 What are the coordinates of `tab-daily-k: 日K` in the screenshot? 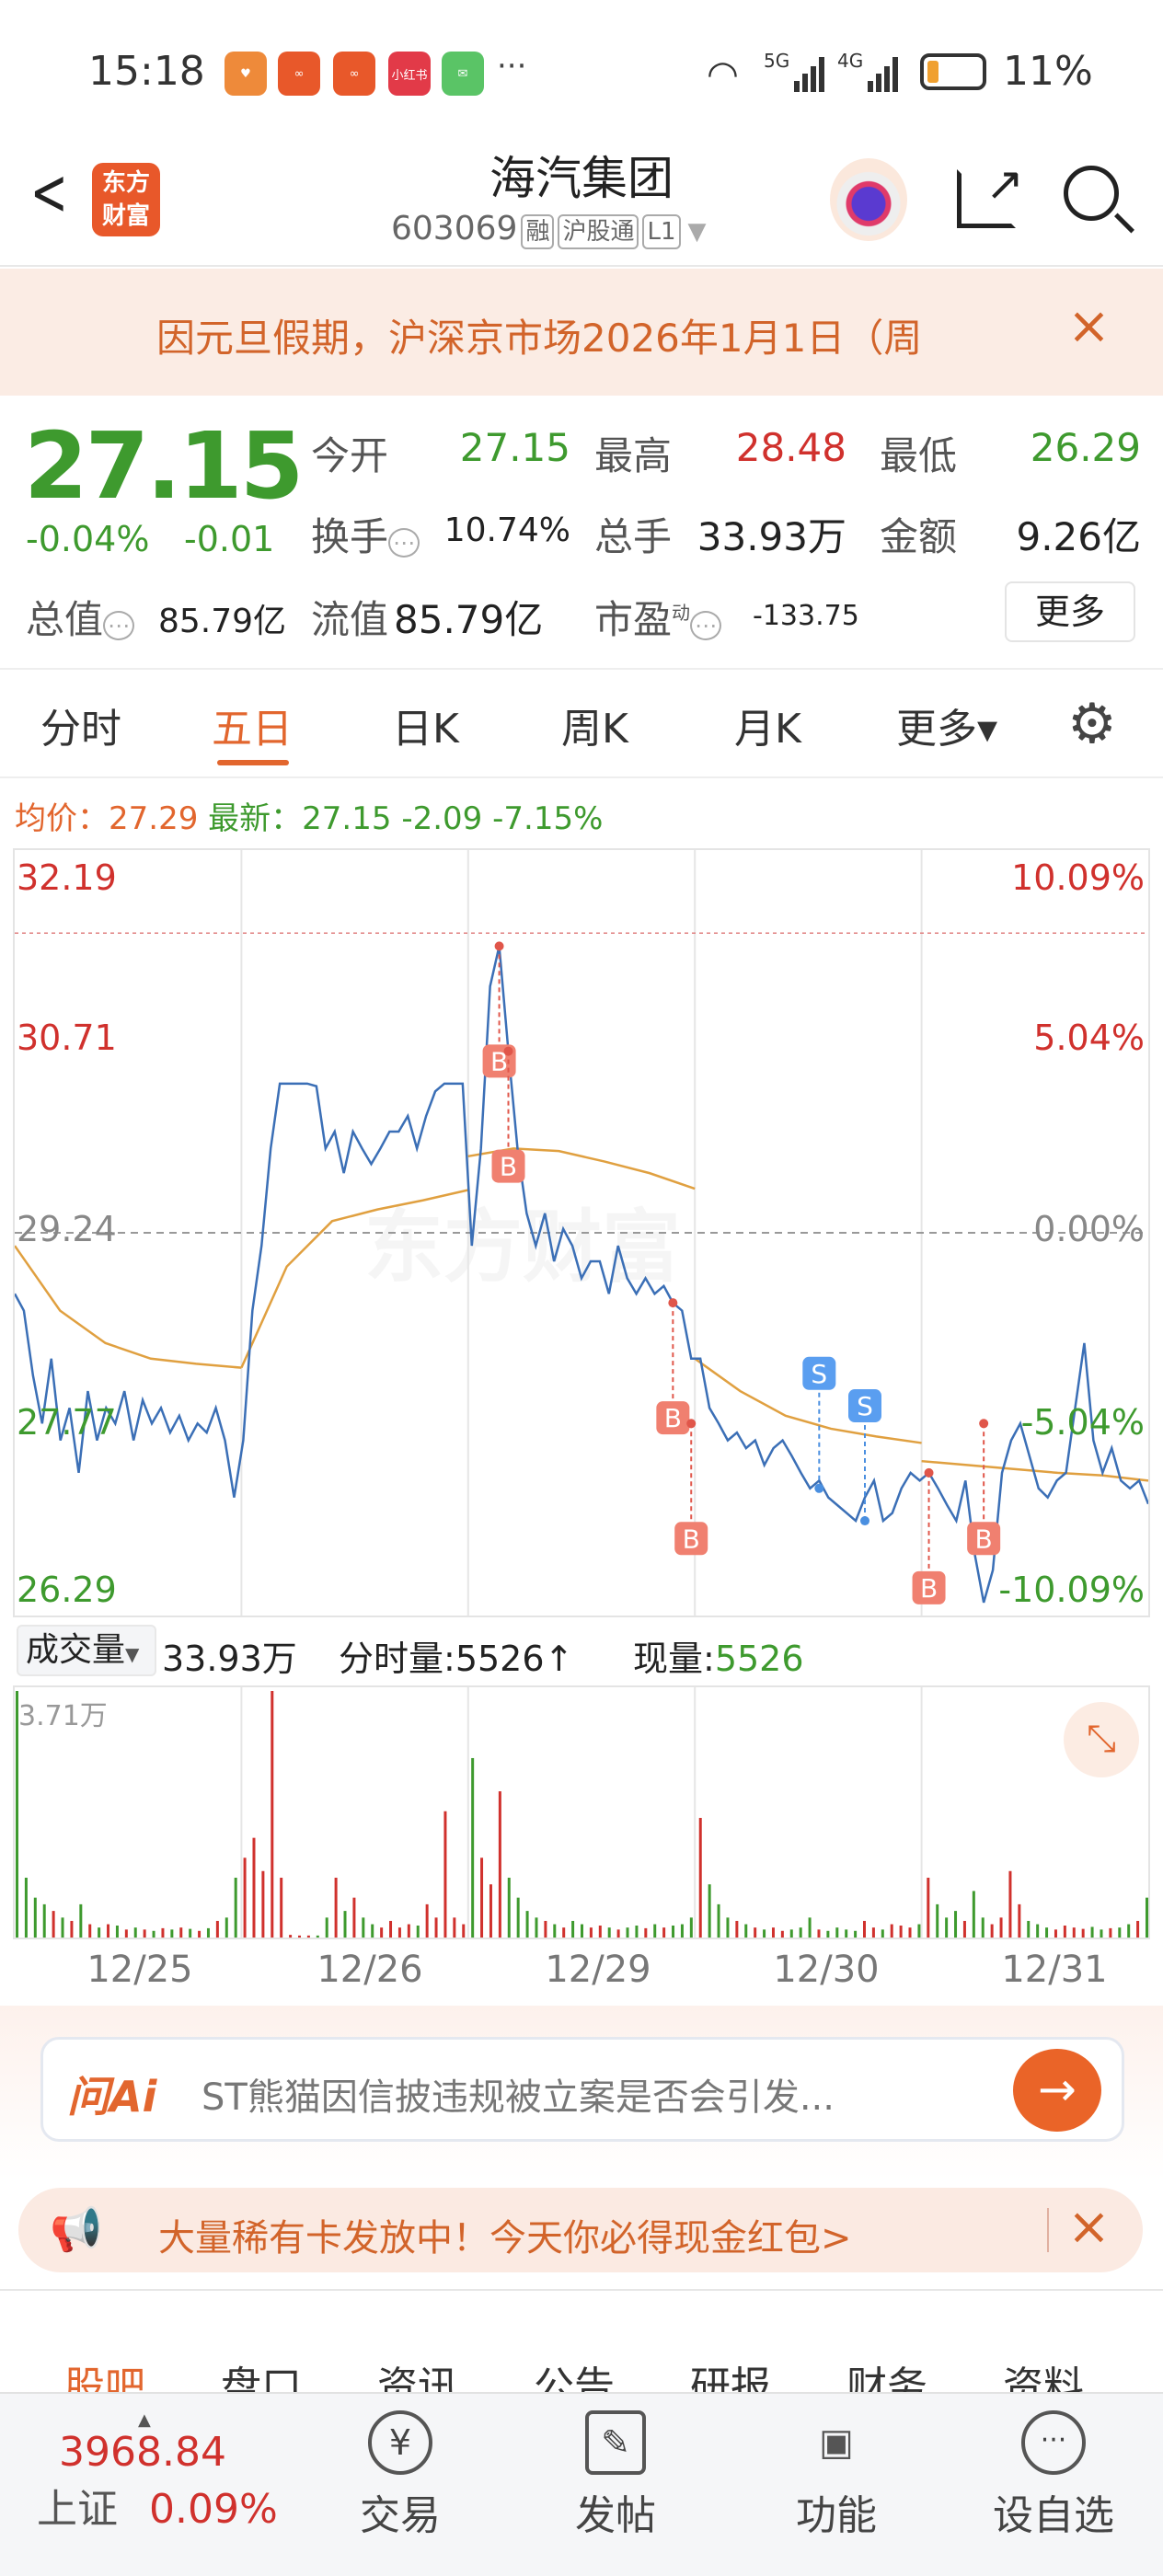 It's located at (425, 729).